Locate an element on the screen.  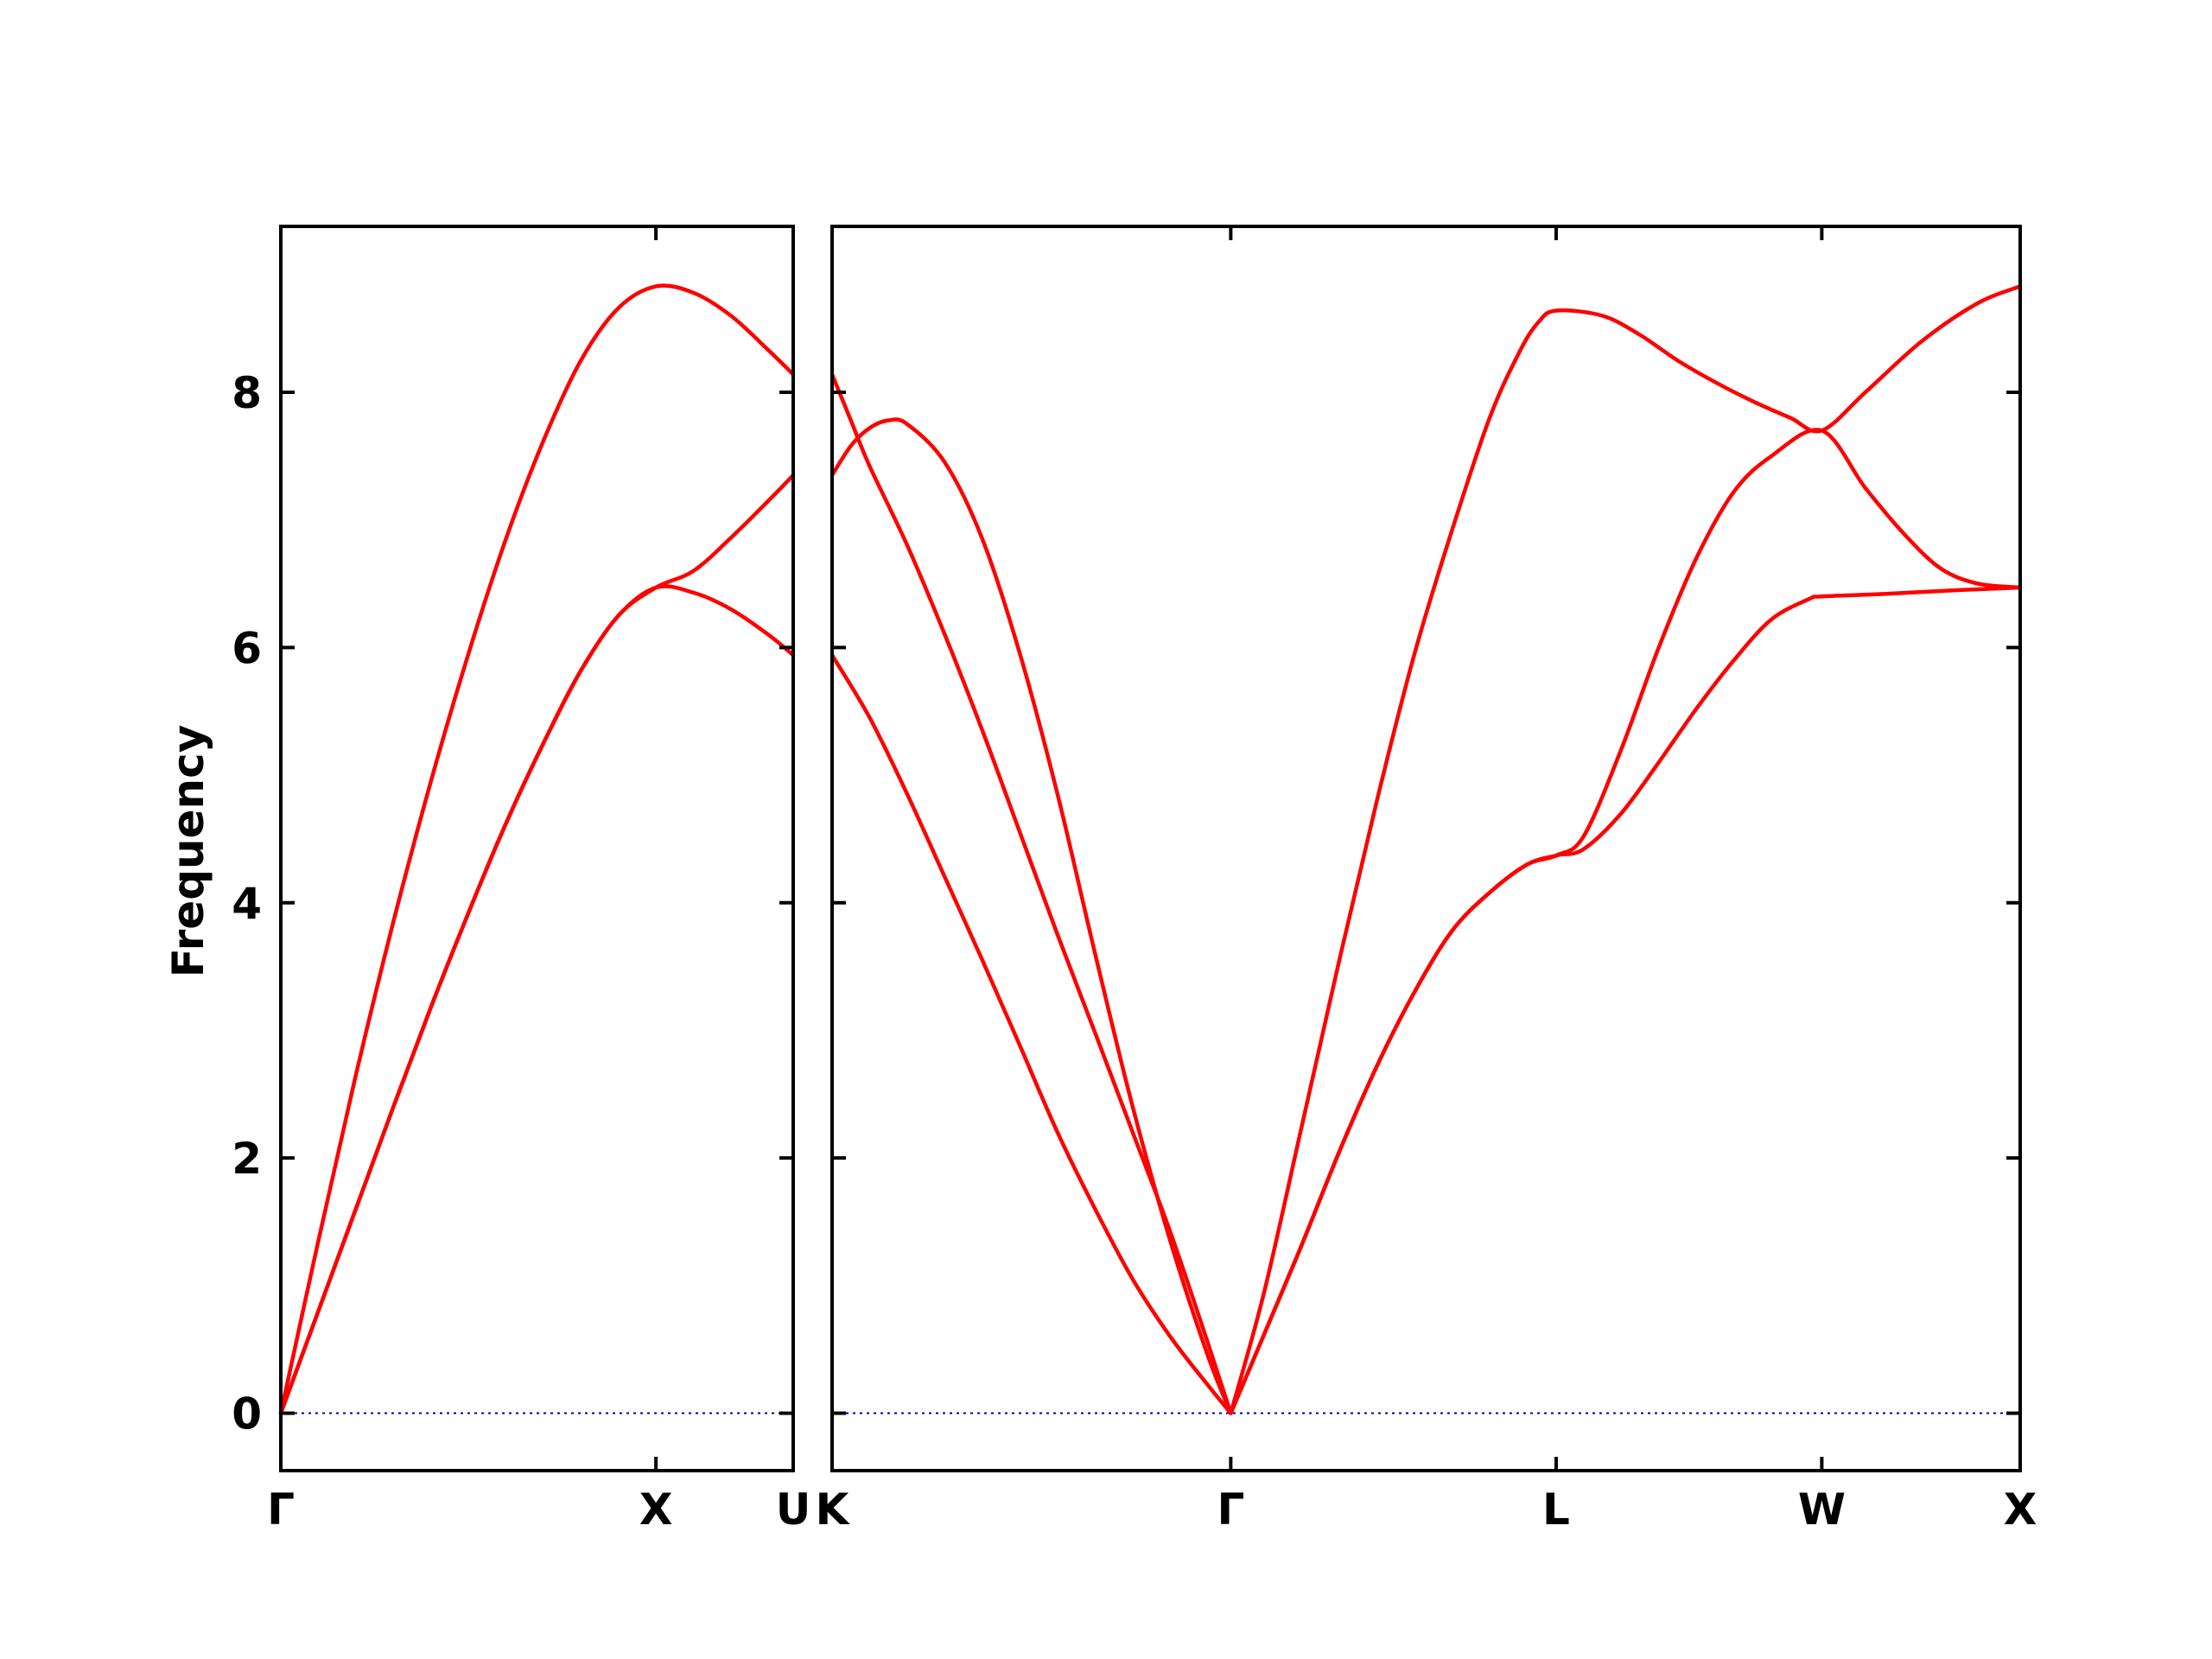
y-tick-label: 8 is located at coordinates (247, 393).